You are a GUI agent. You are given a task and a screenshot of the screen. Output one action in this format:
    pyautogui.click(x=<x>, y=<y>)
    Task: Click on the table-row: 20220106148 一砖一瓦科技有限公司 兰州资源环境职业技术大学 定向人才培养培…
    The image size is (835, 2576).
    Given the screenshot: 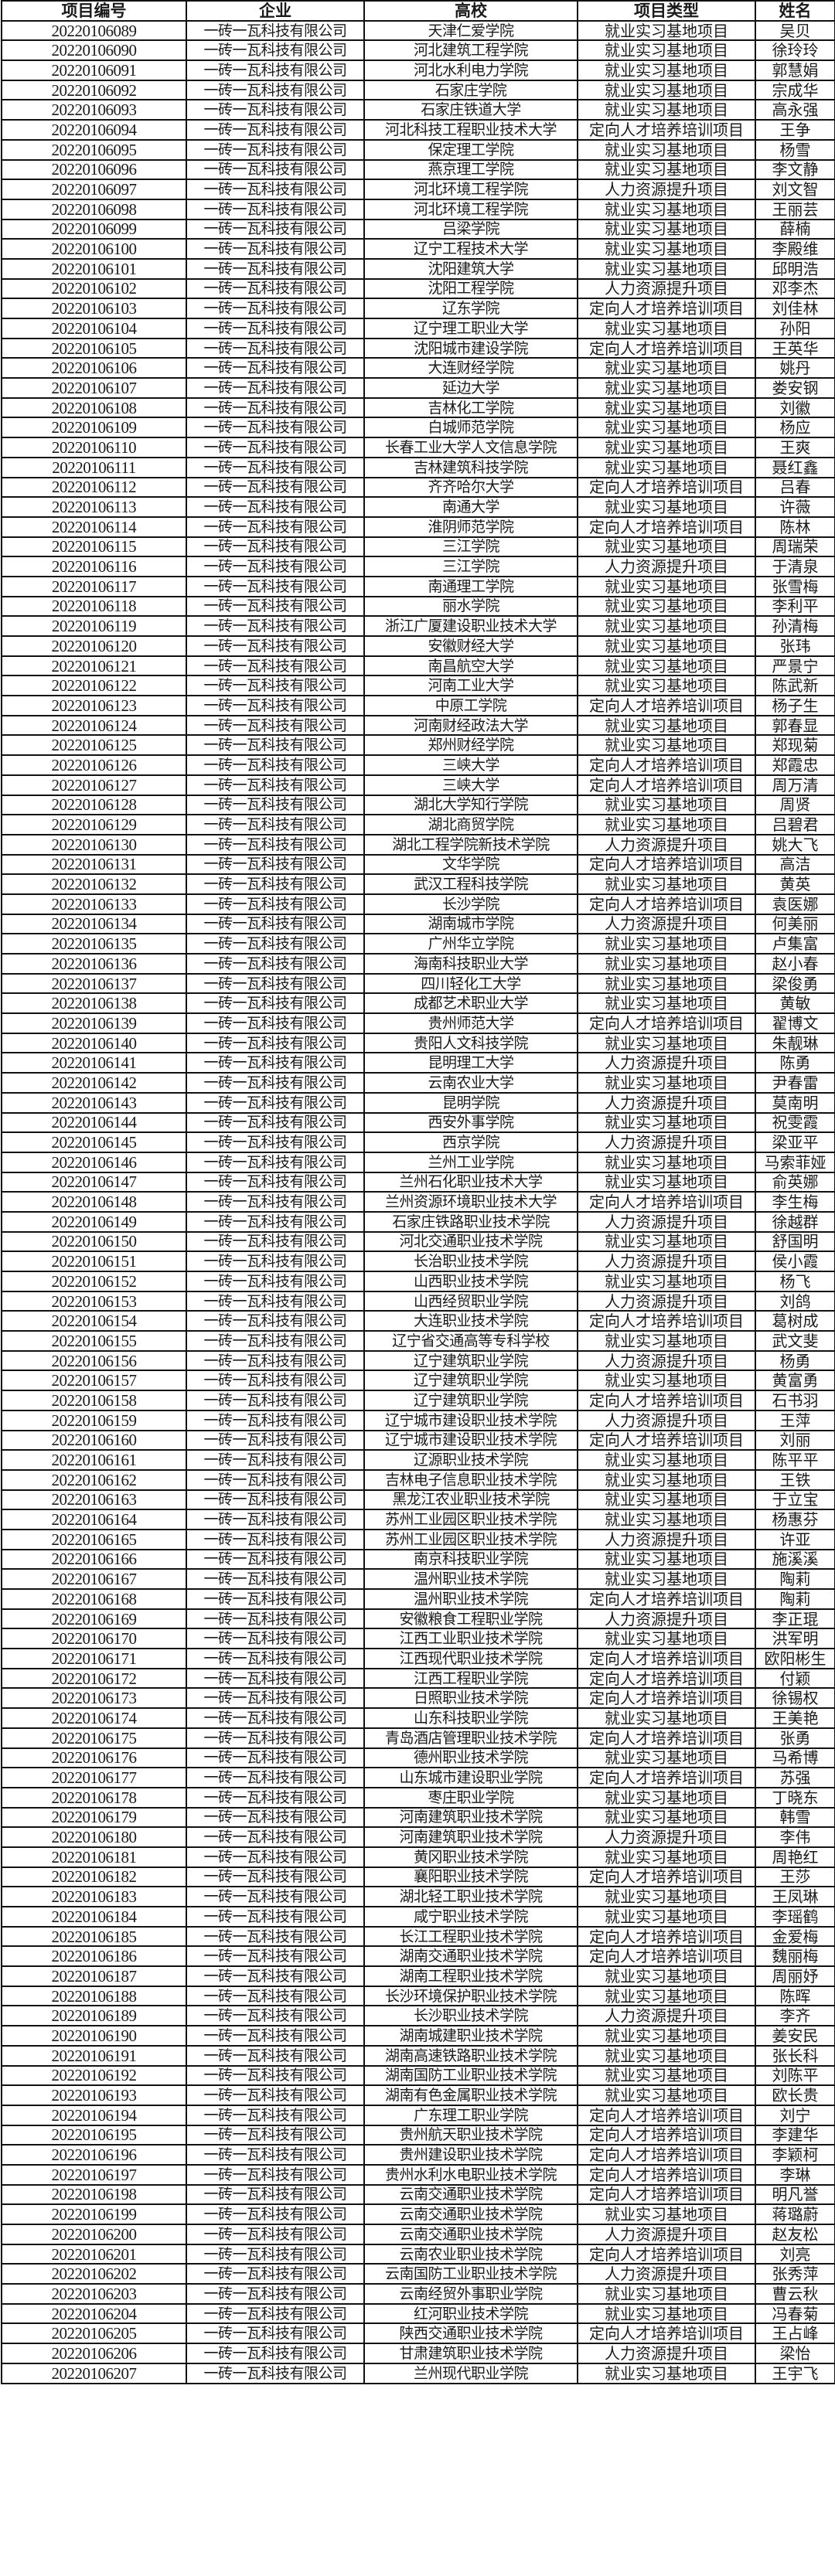 What is the action you would take?
    pyautogui.click(x=418, y=1202)
    